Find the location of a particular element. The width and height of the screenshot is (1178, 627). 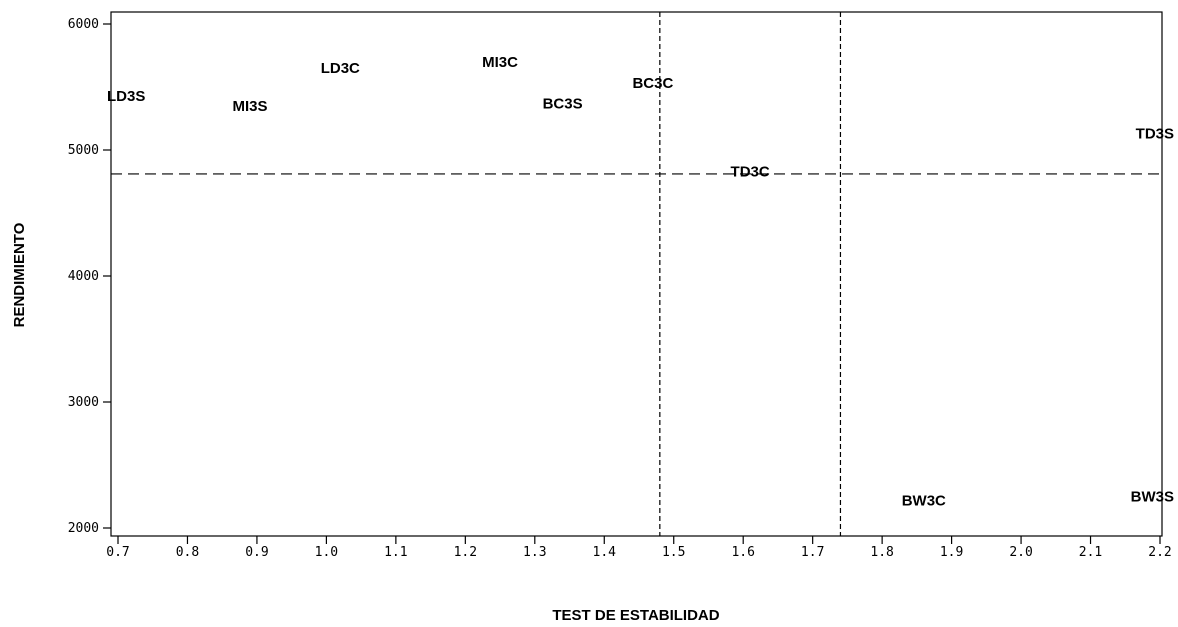

x-tick-label: 1.7 is located at coordinates (812, 552).